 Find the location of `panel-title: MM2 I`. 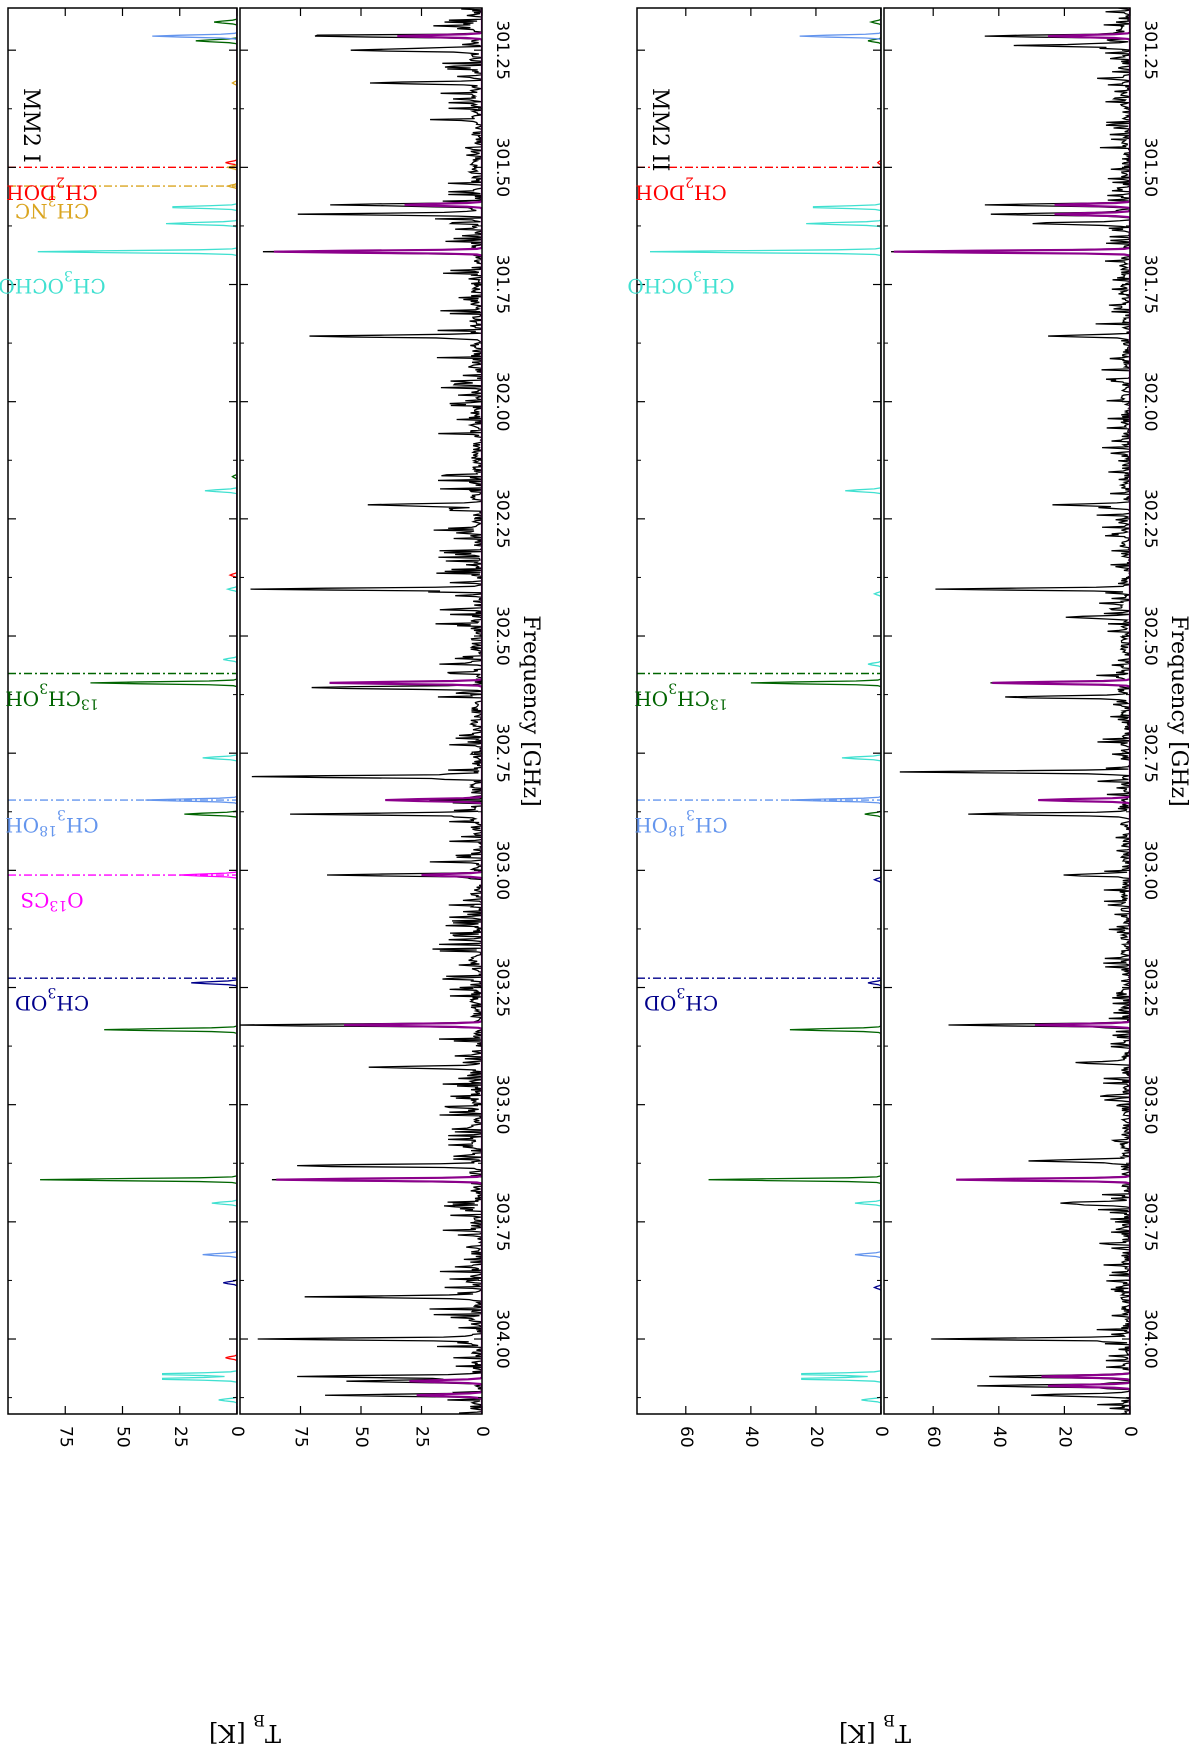

panel-title: MM2 I is located at coordinates (30, 125).